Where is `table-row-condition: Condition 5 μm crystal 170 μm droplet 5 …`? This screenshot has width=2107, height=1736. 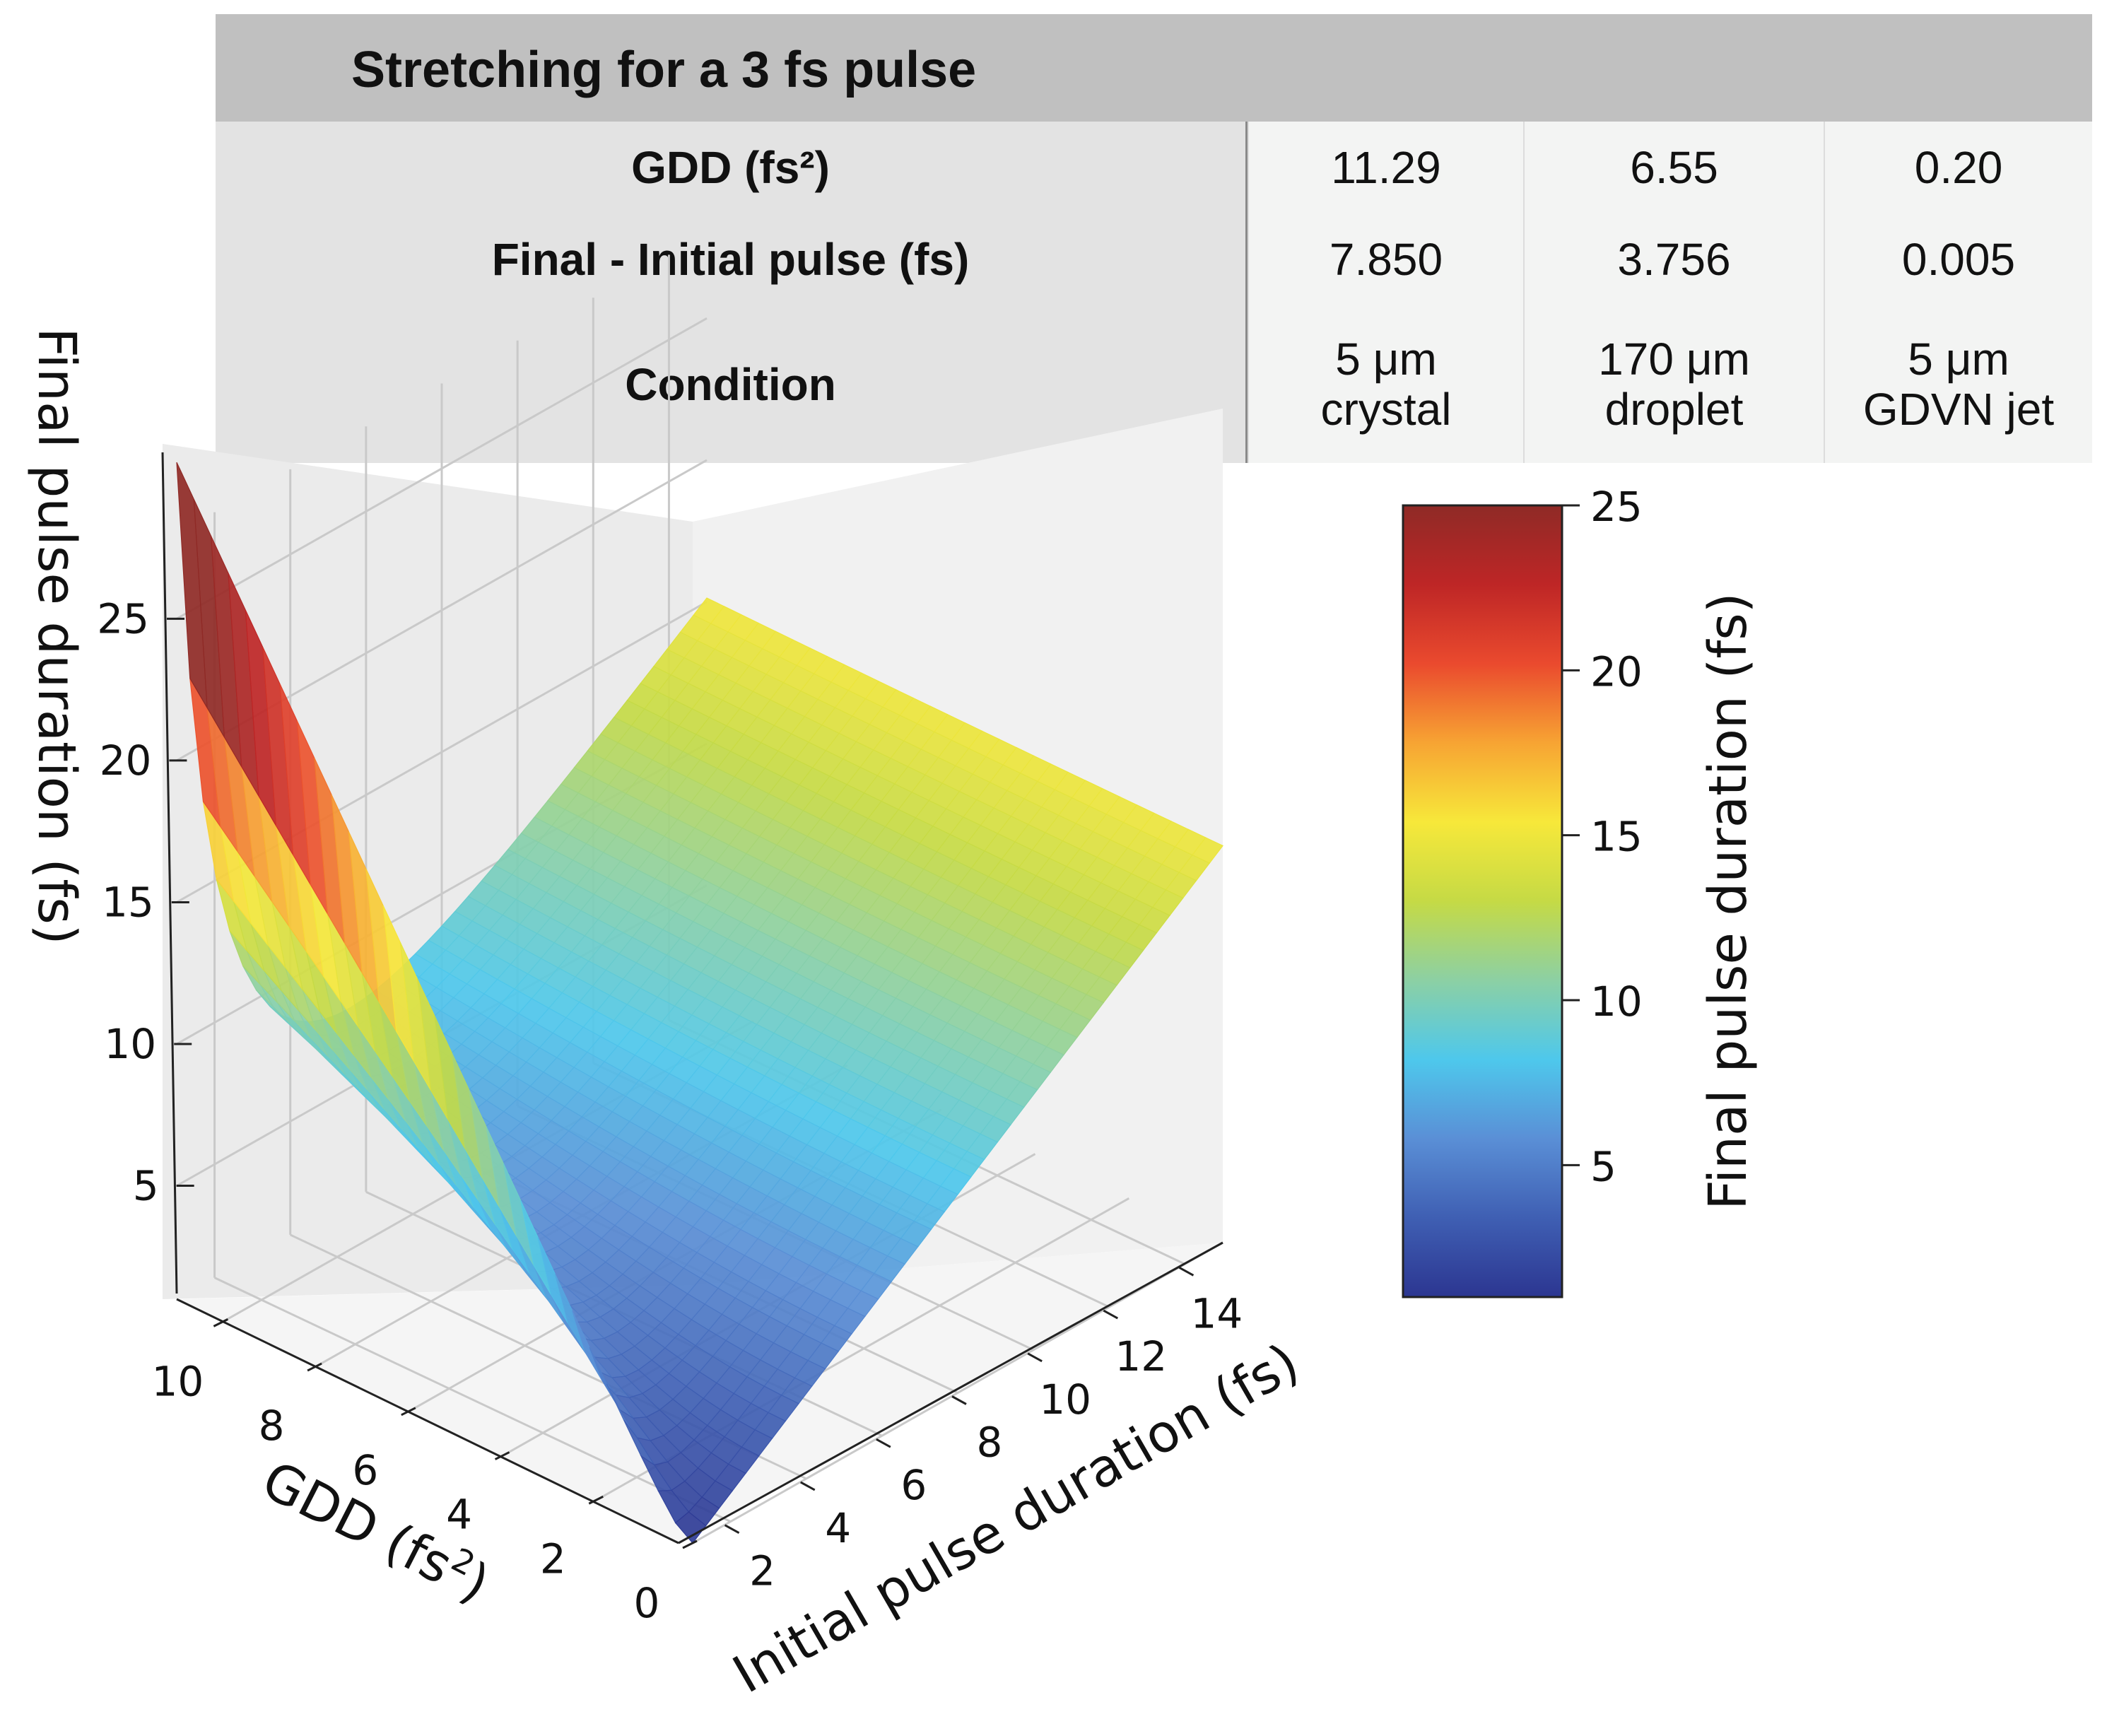 table-row-condition: Condition 5 μm crystal 170 μm droplet 5 … is located at coordinates (1154, 384).